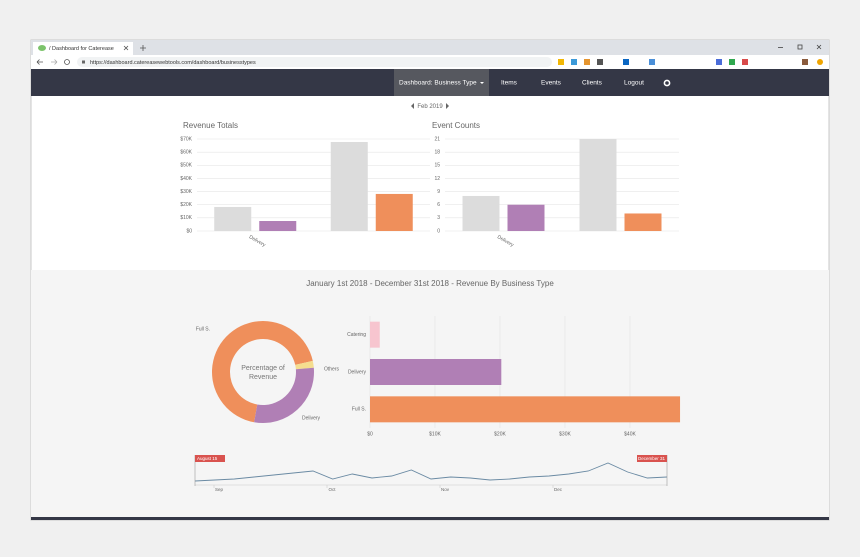 The image size is (860, 557). Describe the element at coordinates (186, 218) in the screenshot. I see `y-tick-label: $10K` at that location.